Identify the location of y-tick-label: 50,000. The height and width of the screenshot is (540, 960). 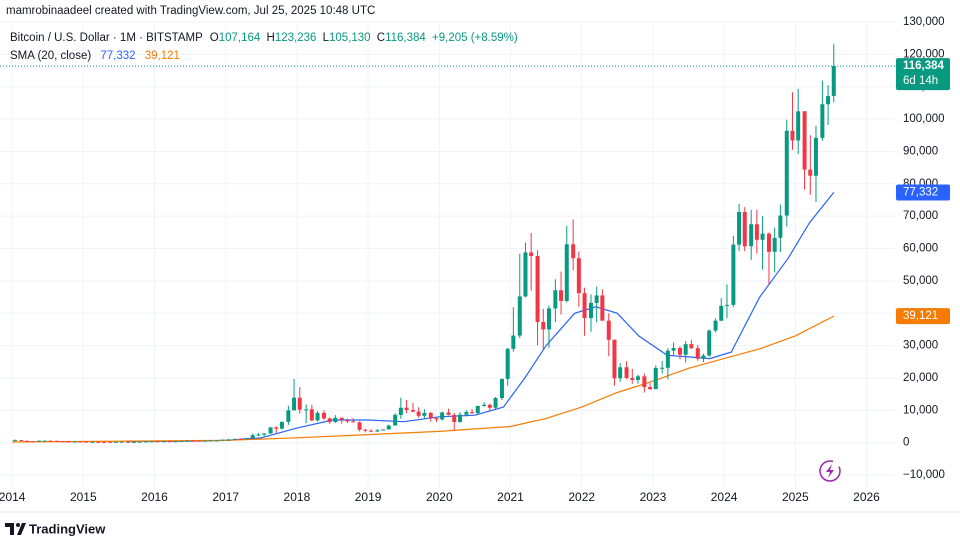
(920, 281).